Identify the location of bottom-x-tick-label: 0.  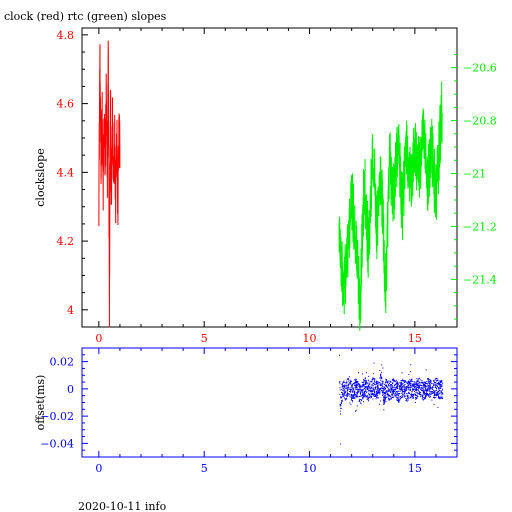
(98, 468).